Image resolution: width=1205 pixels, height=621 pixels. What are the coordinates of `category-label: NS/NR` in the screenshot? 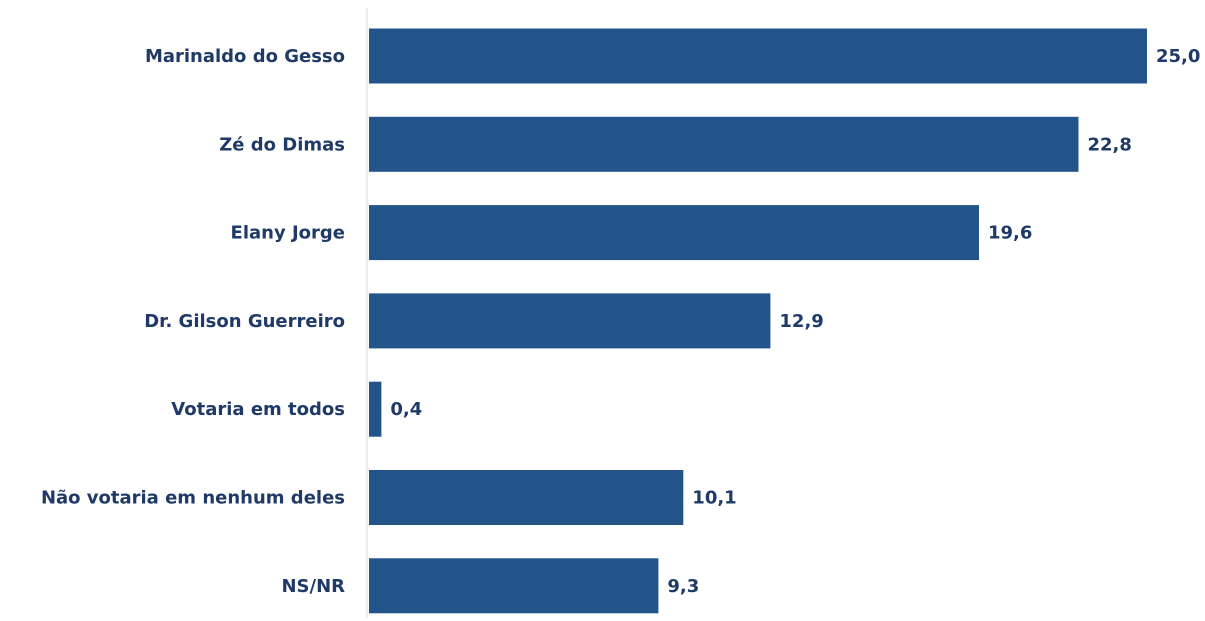 It's located at (313, 586).